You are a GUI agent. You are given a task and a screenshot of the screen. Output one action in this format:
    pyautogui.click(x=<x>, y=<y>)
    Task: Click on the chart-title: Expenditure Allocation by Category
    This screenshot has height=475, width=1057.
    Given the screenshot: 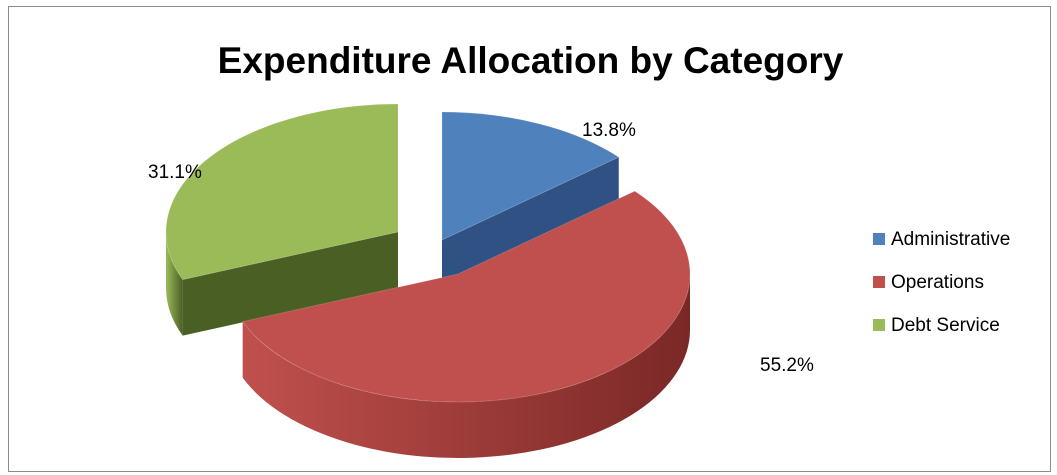 What is the action you would take?
    pyautogui.click(x=530, y=60)
    